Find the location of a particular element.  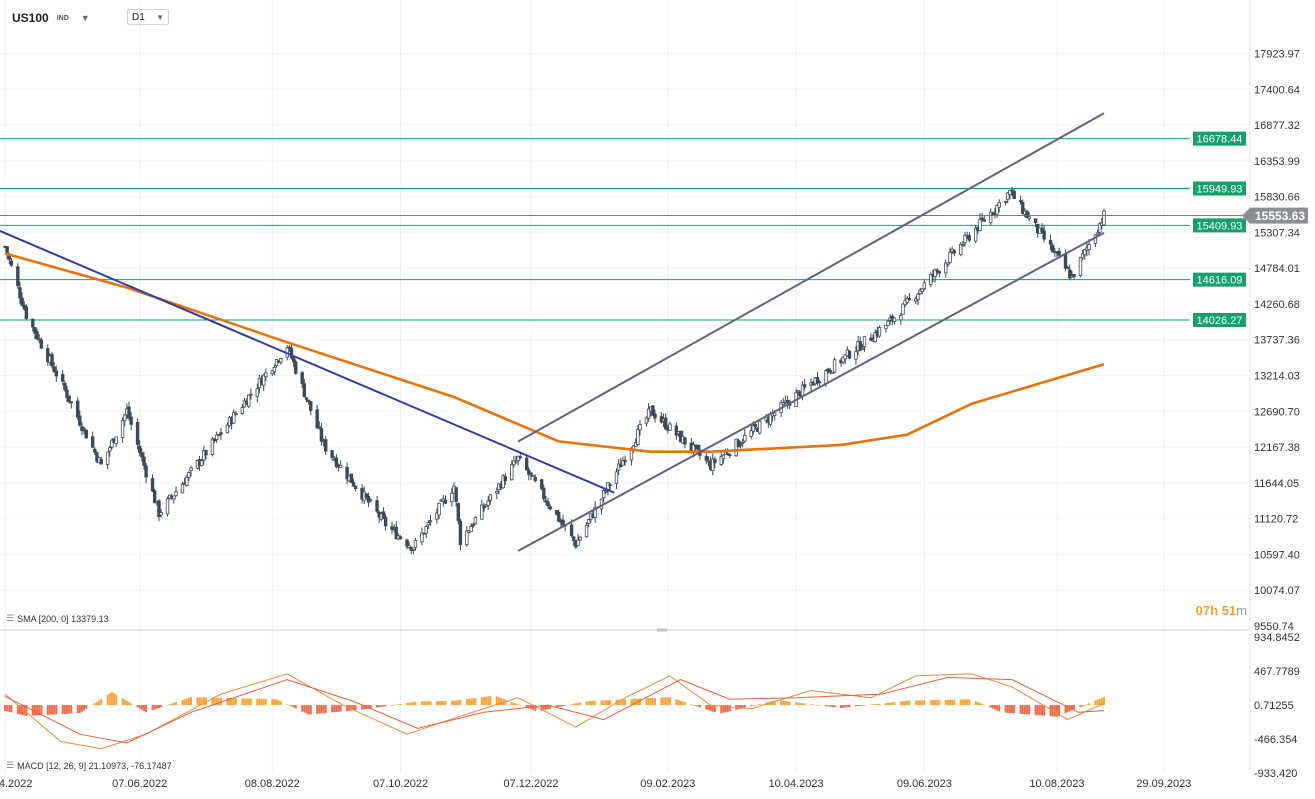

level-label-bg is located at coordinates (1219, 225).